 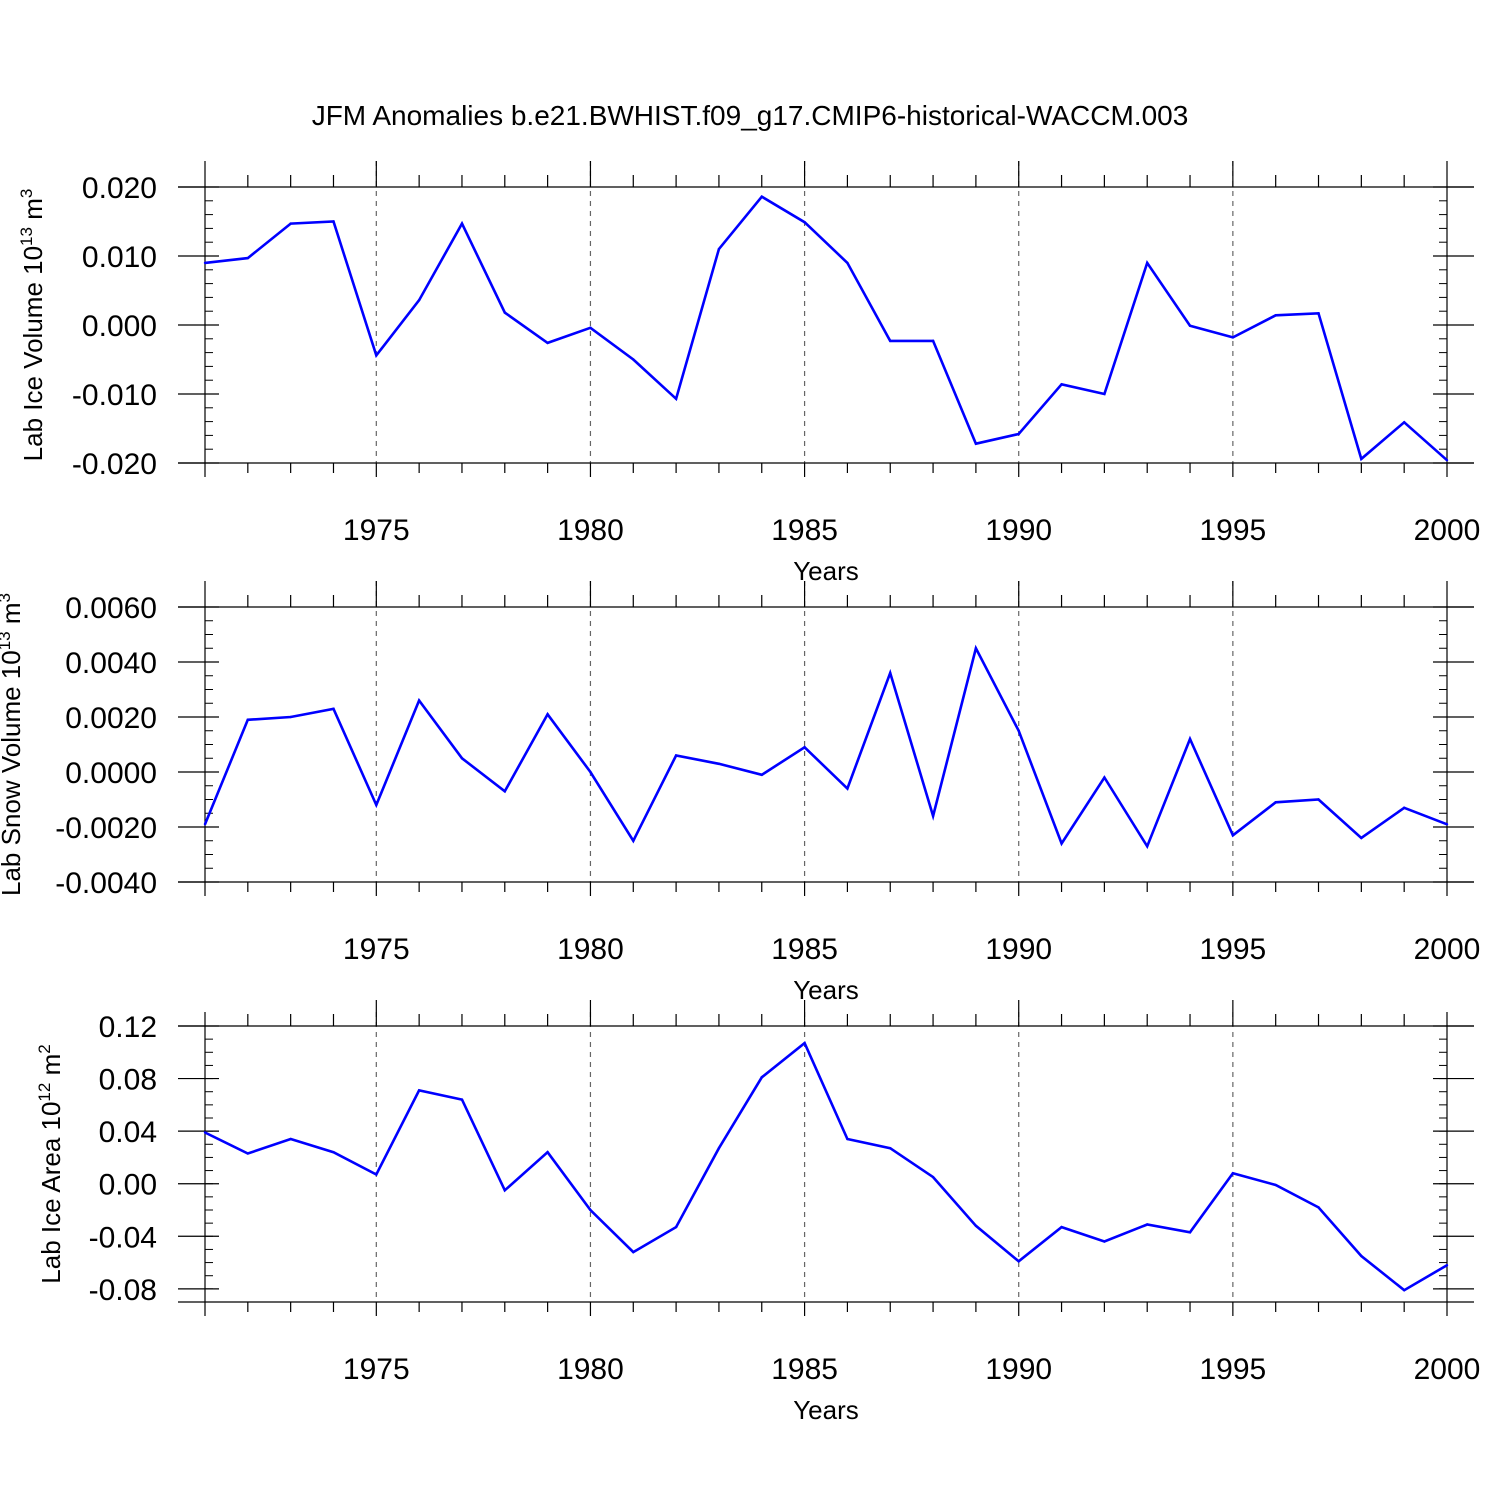 I want to click on y-tick-label: 0.0040, so click(x=111, y=663).